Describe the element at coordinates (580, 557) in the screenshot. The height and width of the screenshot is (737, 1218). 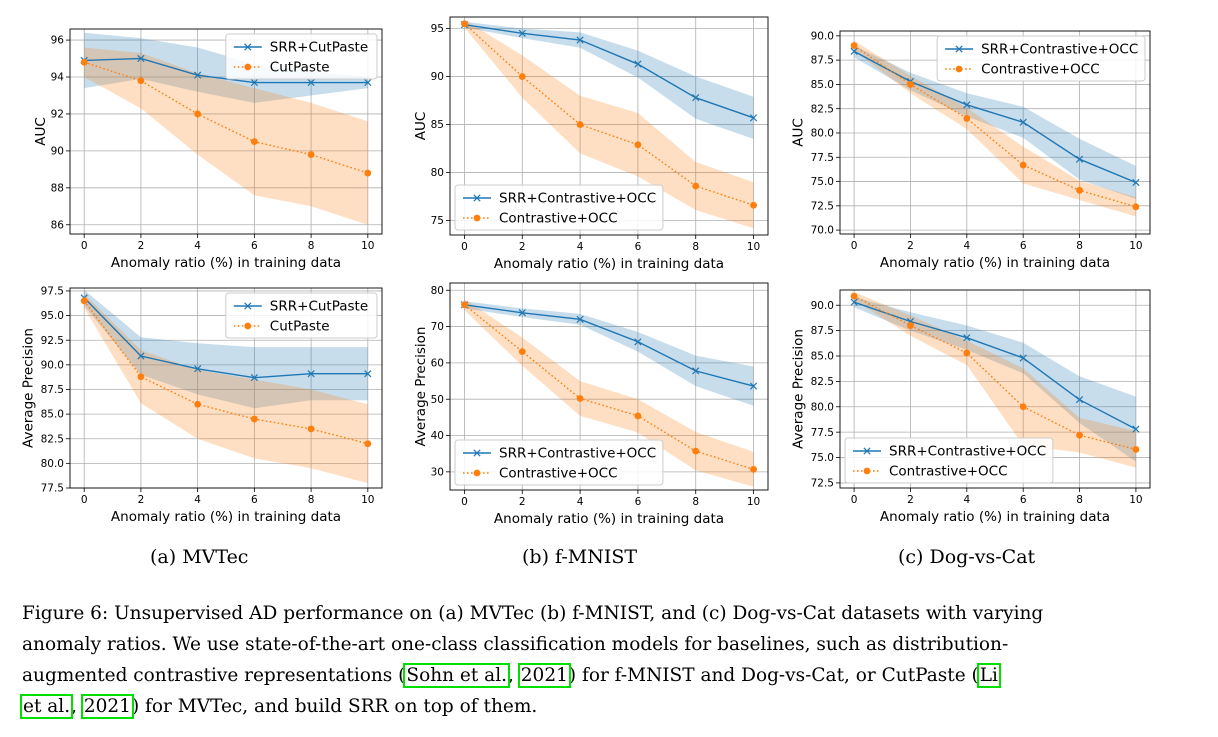
I see `subplot-label-fmnist: (b) f-MNIST` at that location.